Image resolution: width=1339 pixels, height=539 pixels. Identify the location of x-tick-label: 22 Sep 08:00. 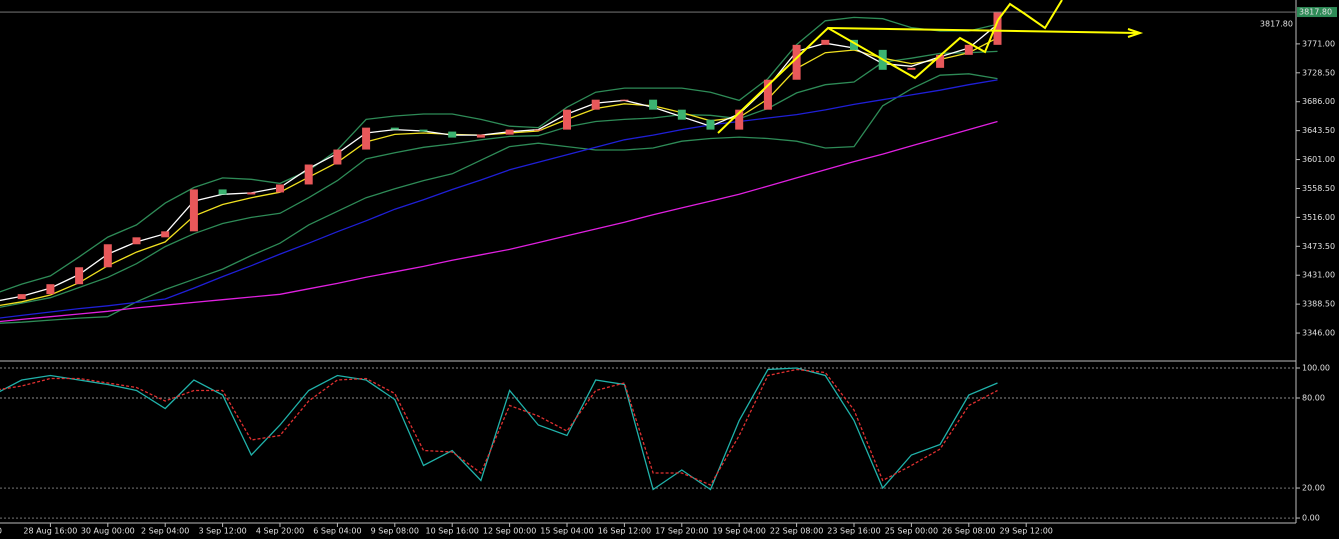
(796, 531).